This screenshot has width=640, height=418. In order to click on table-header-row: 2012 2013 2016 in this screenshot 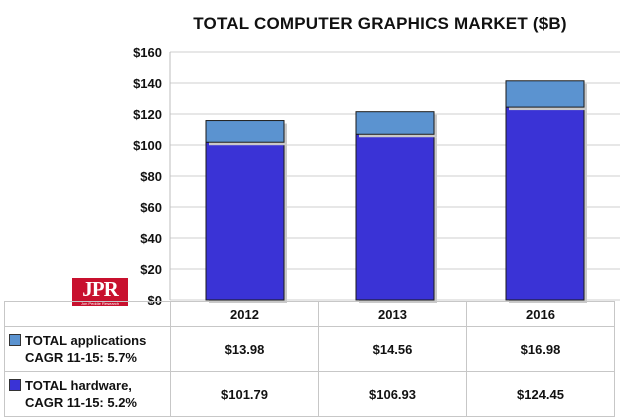, I will do `click(309, 314)`.